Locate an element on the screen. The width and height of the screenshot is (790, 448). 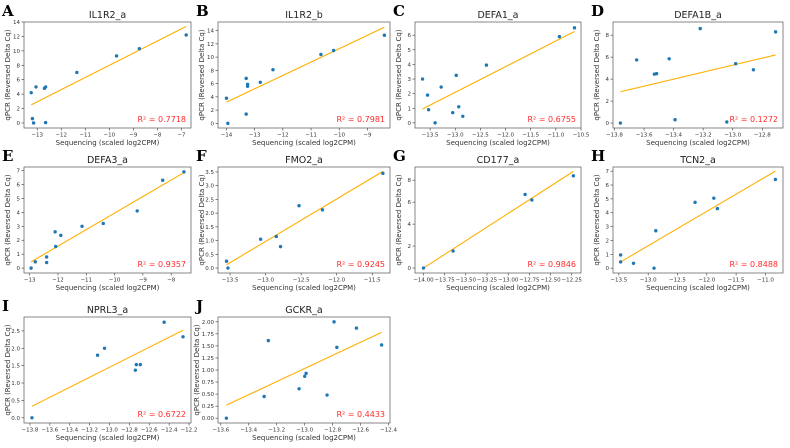
x-tick-label: −13.50 is located at coordinates (466, 281).